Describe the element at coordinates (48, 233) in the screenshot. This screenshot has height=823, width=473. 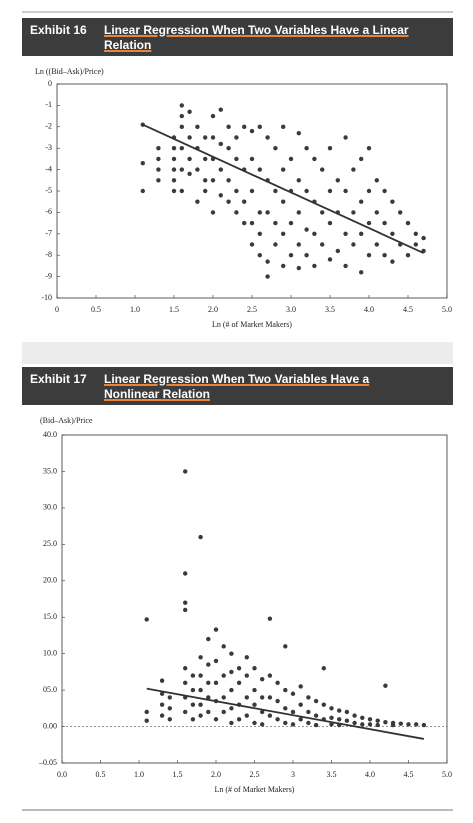
I see `y-tick-label: -7` at that location.